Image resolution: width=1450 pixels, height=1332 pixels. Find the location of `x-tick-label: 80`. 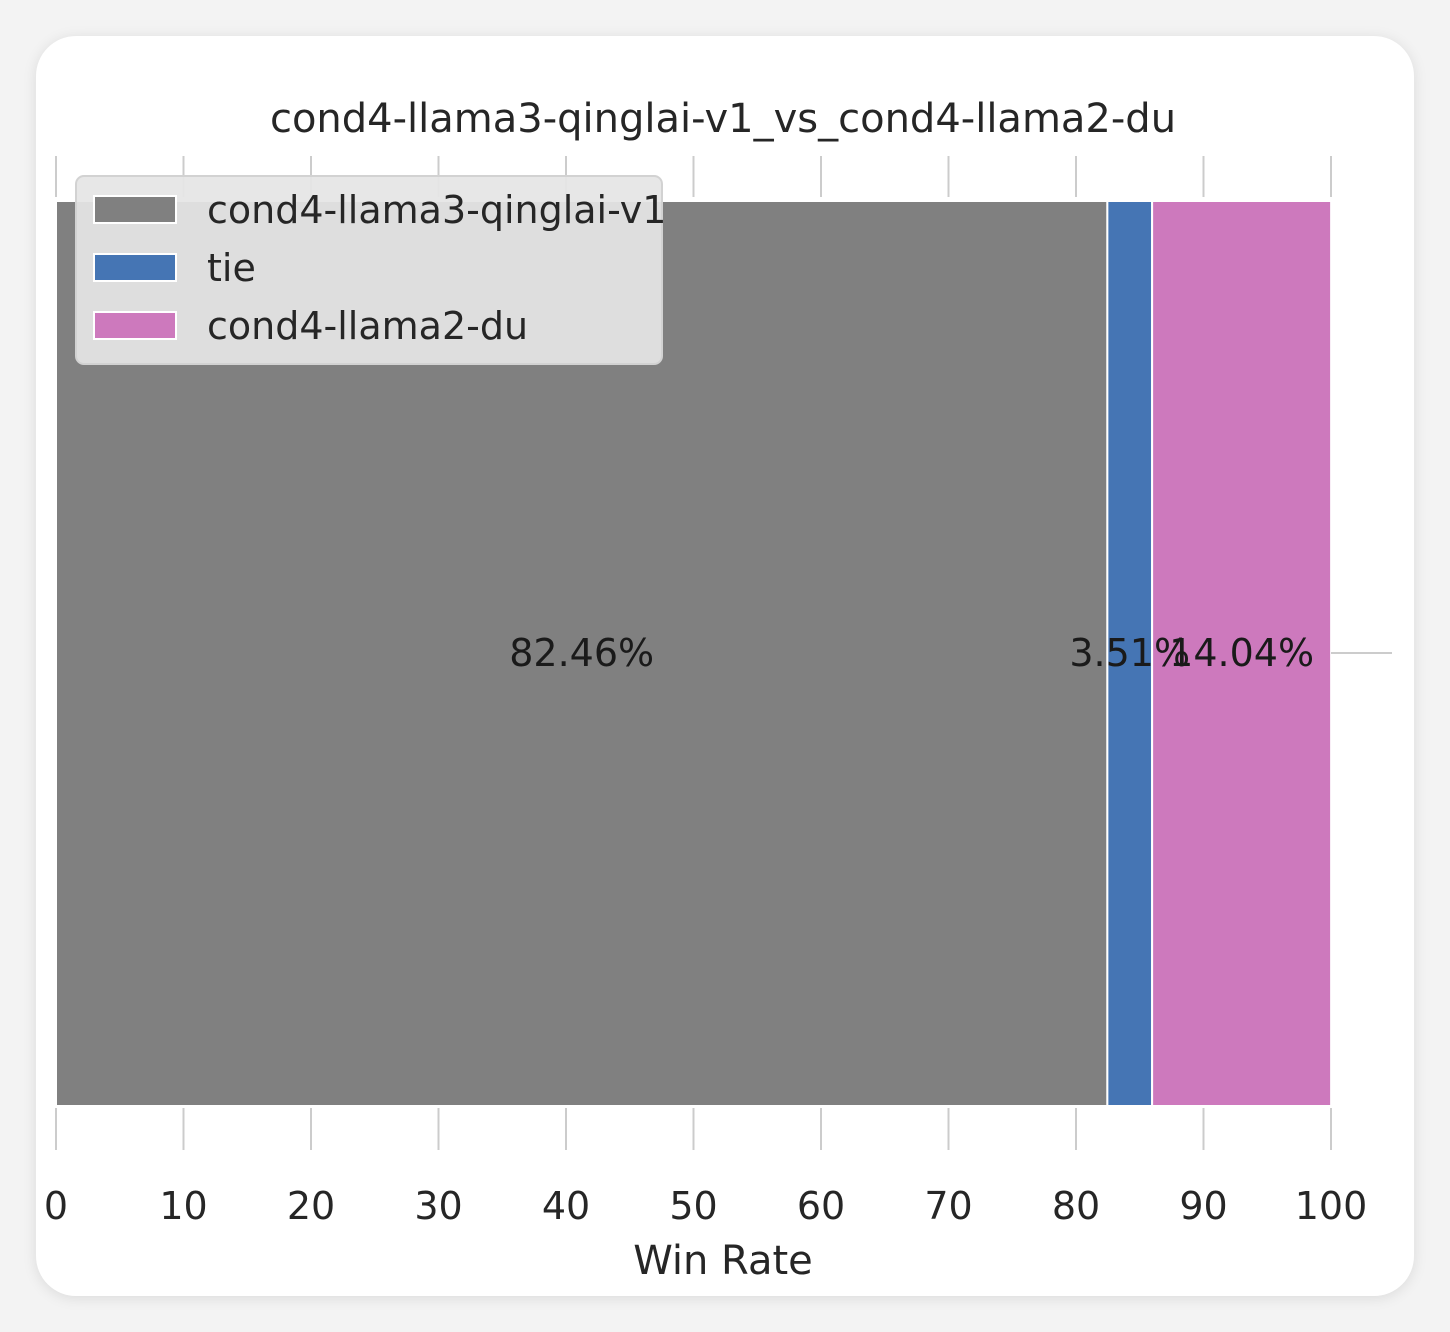

x-tick-label: 80 is located at coordinates (1076, 1206).